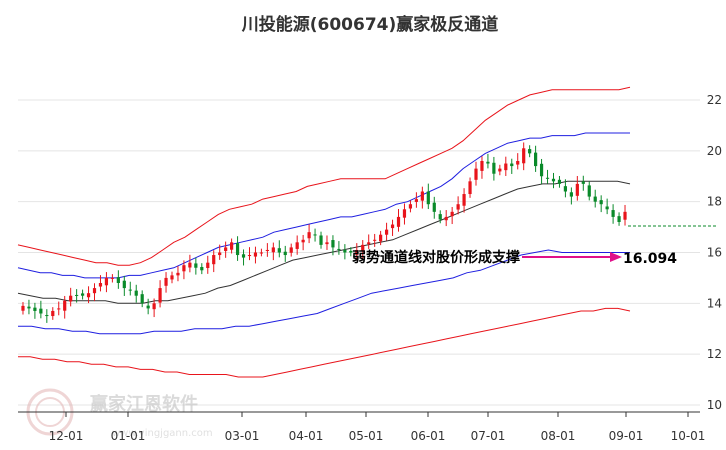  I want to click on annotation-value: 16.094, so click(650, 259).